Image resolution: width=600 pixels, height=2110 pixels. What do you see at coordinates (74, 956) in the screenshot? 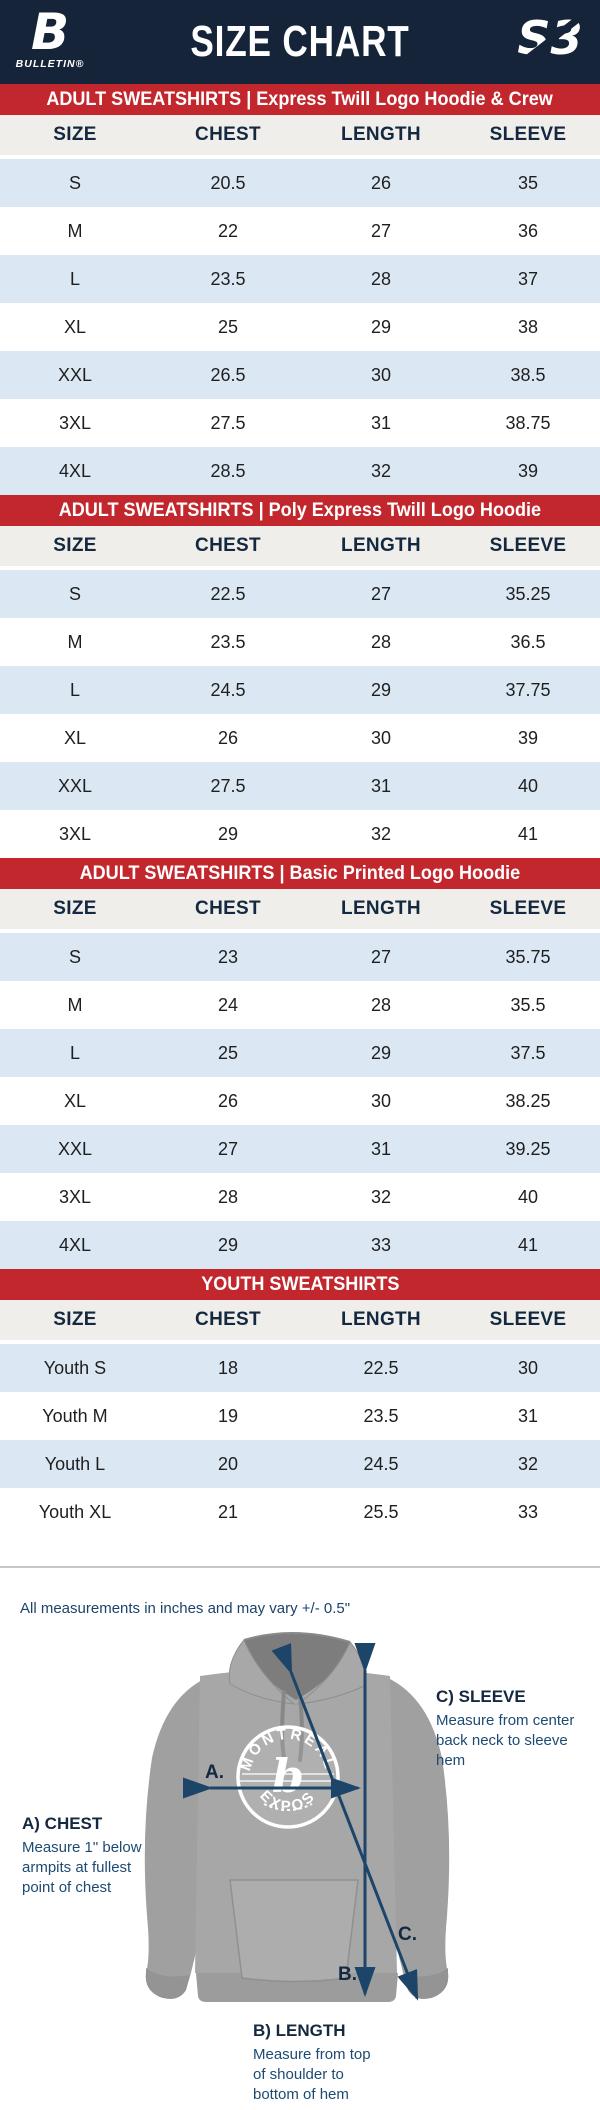
I see `size-cell: S` at bounding box center [74, 956].